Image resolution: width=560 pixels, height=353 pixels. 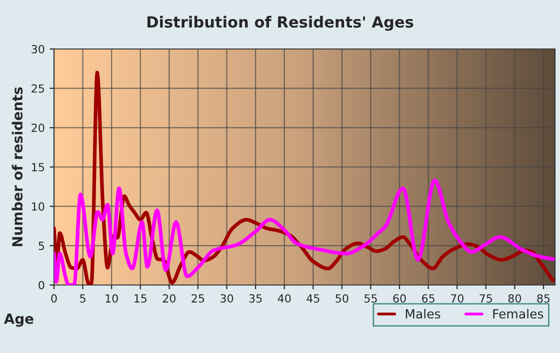 I want to click on legend-label: Males, so click(x=423, y=313).